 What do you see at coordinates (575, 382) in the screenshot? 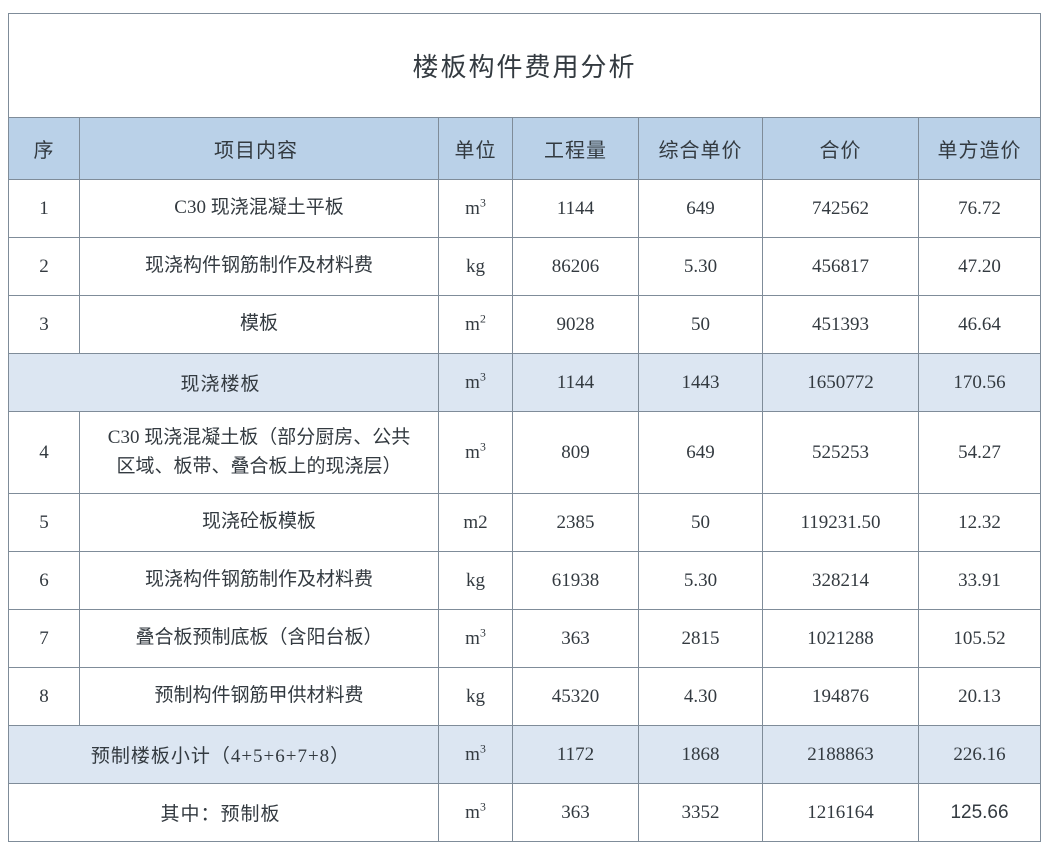
I see `subtotal-quantity: 1144` at bounding box center [575, 382].